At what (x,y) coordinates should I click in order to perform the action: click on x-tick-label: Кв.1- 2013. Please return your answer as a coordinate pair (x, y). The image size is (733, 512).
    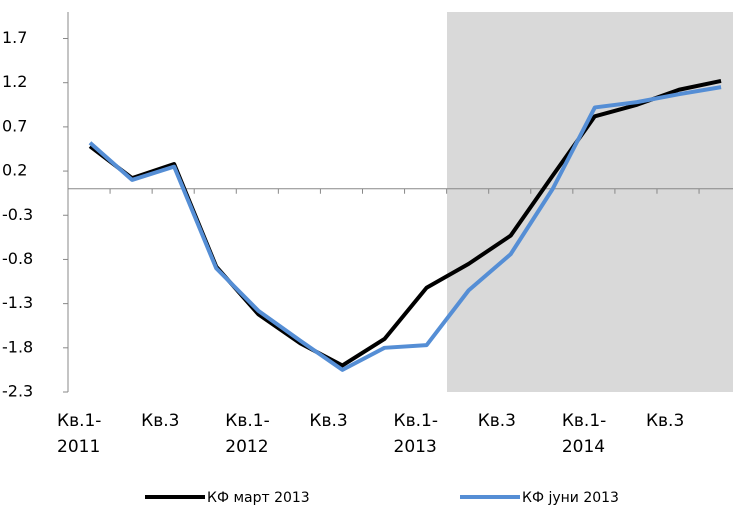
    Looking at the image, I should click on (415, 434).